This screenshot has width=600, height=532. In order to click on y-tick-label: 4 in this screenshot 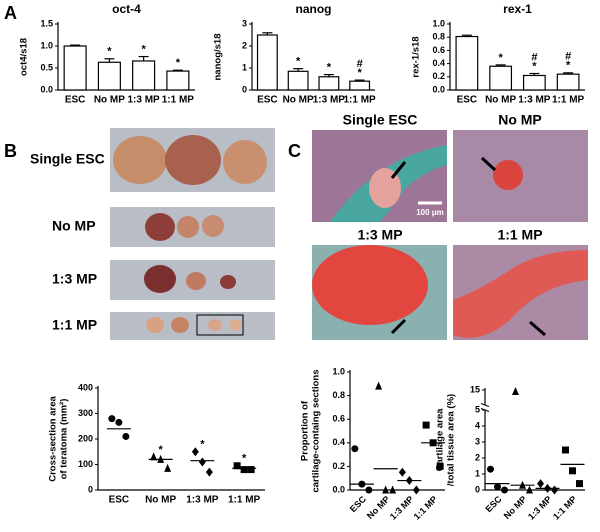, I will do `click(477, 425)`.